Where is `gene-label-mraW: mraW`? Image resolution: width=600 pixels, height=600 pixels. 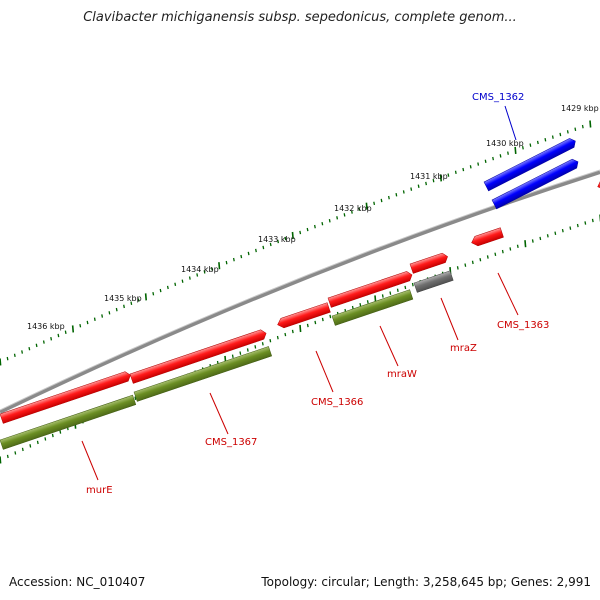
gene-label-mraW: mraW is located at coordinates (402, 374).